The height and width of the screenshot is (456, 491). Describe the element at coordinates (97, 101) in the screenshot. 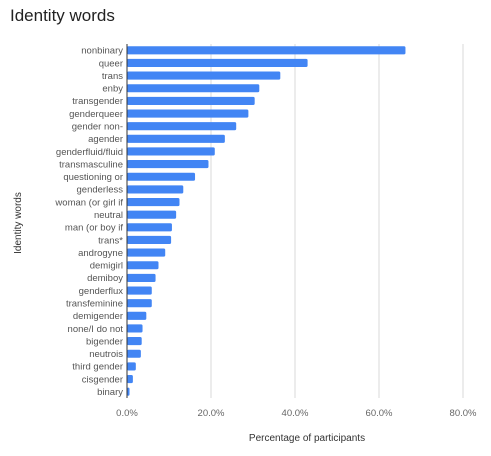

I see `category-label: transgender` at that location.